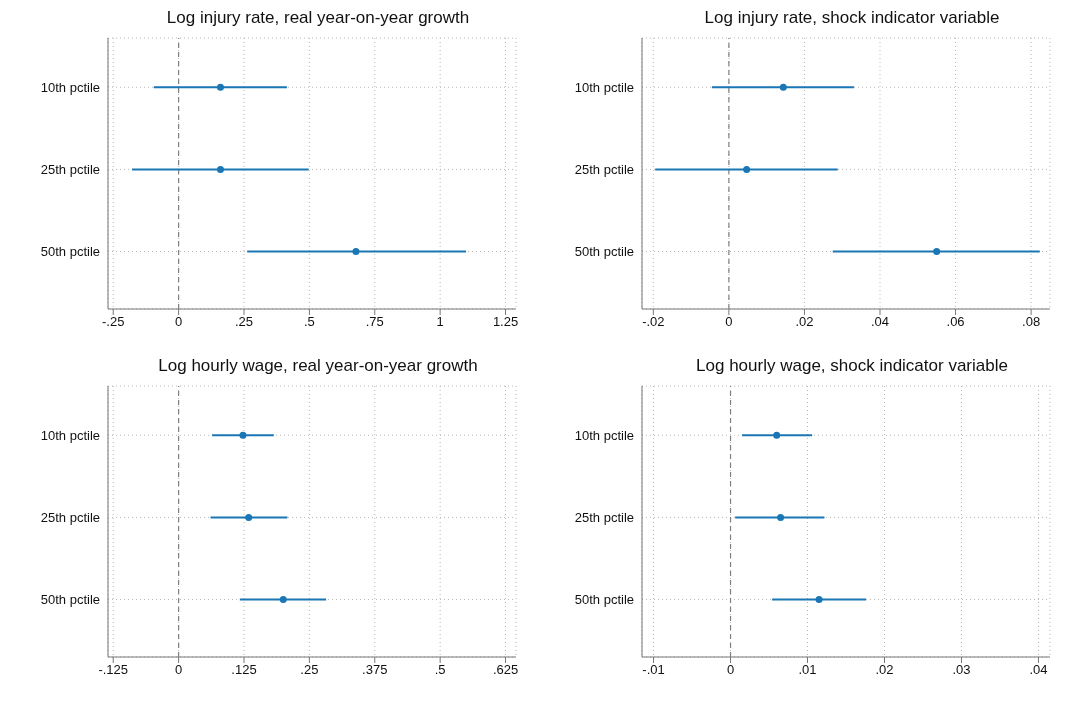 The width and height of the screenshot is (1080, 701). What do you see at coordinates (955, 322) in the screenshot?
I see `x-tick-label: .06` at bounding box center [955, 322].